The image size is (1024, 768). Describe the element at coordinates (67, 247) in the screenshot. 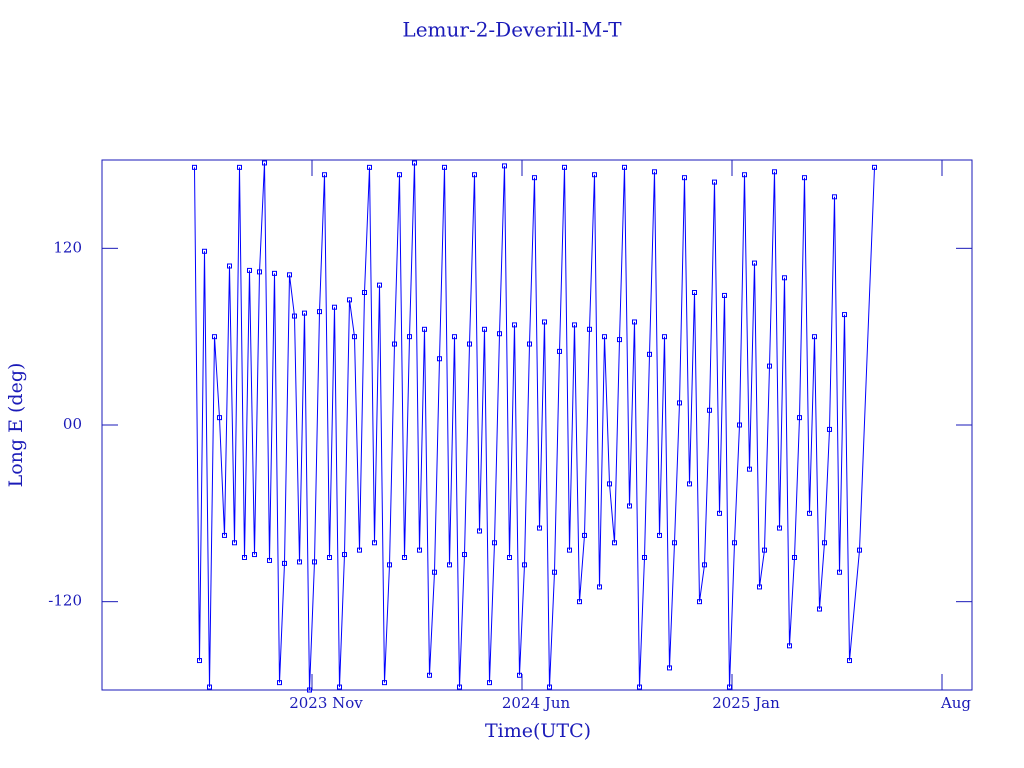

I see `y-tick-label: 120` at that location.